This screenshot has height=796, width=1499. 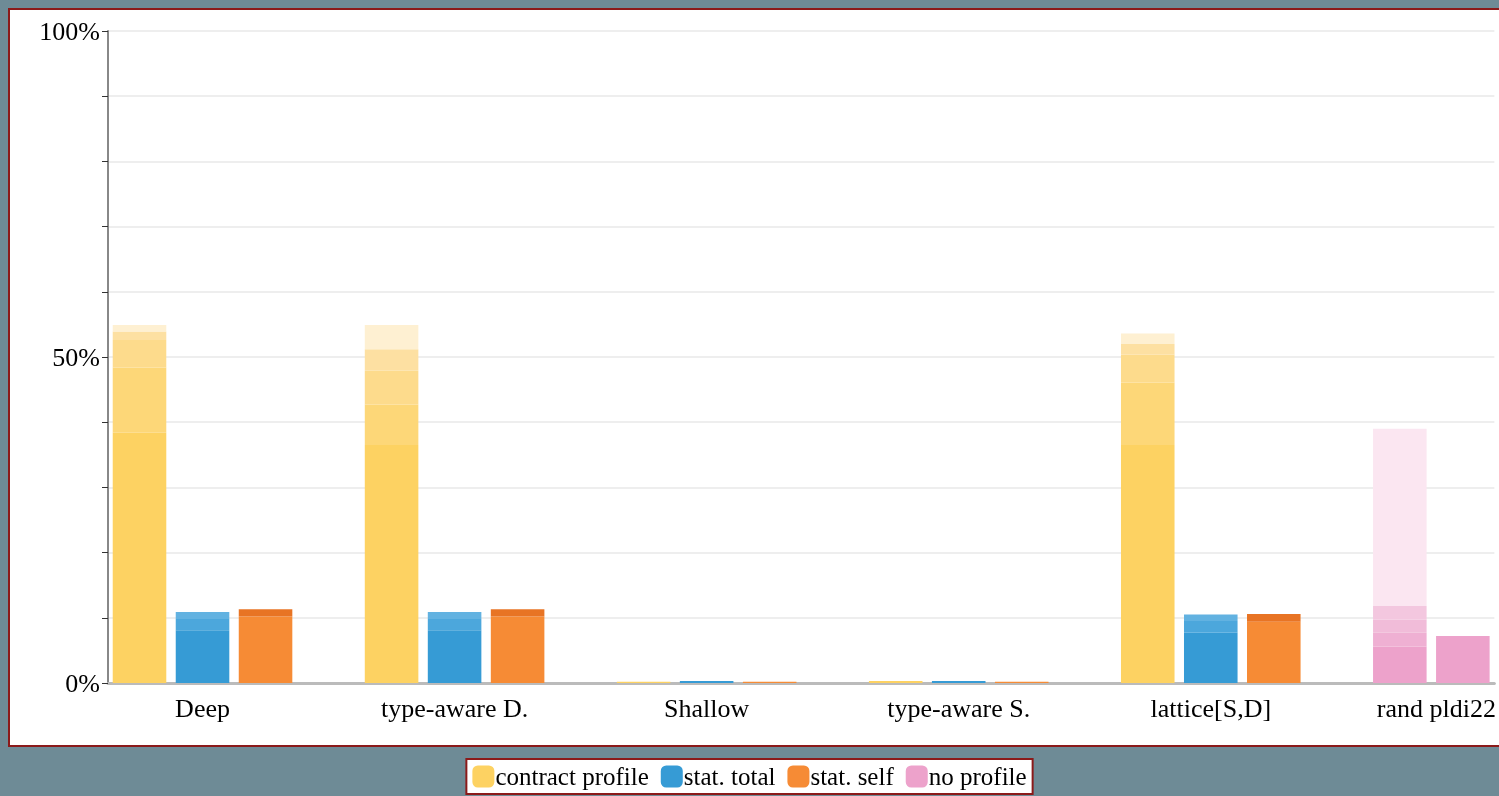 I want to click on x-tick-label: lattice[S,D], so click(x=1211, y=708).